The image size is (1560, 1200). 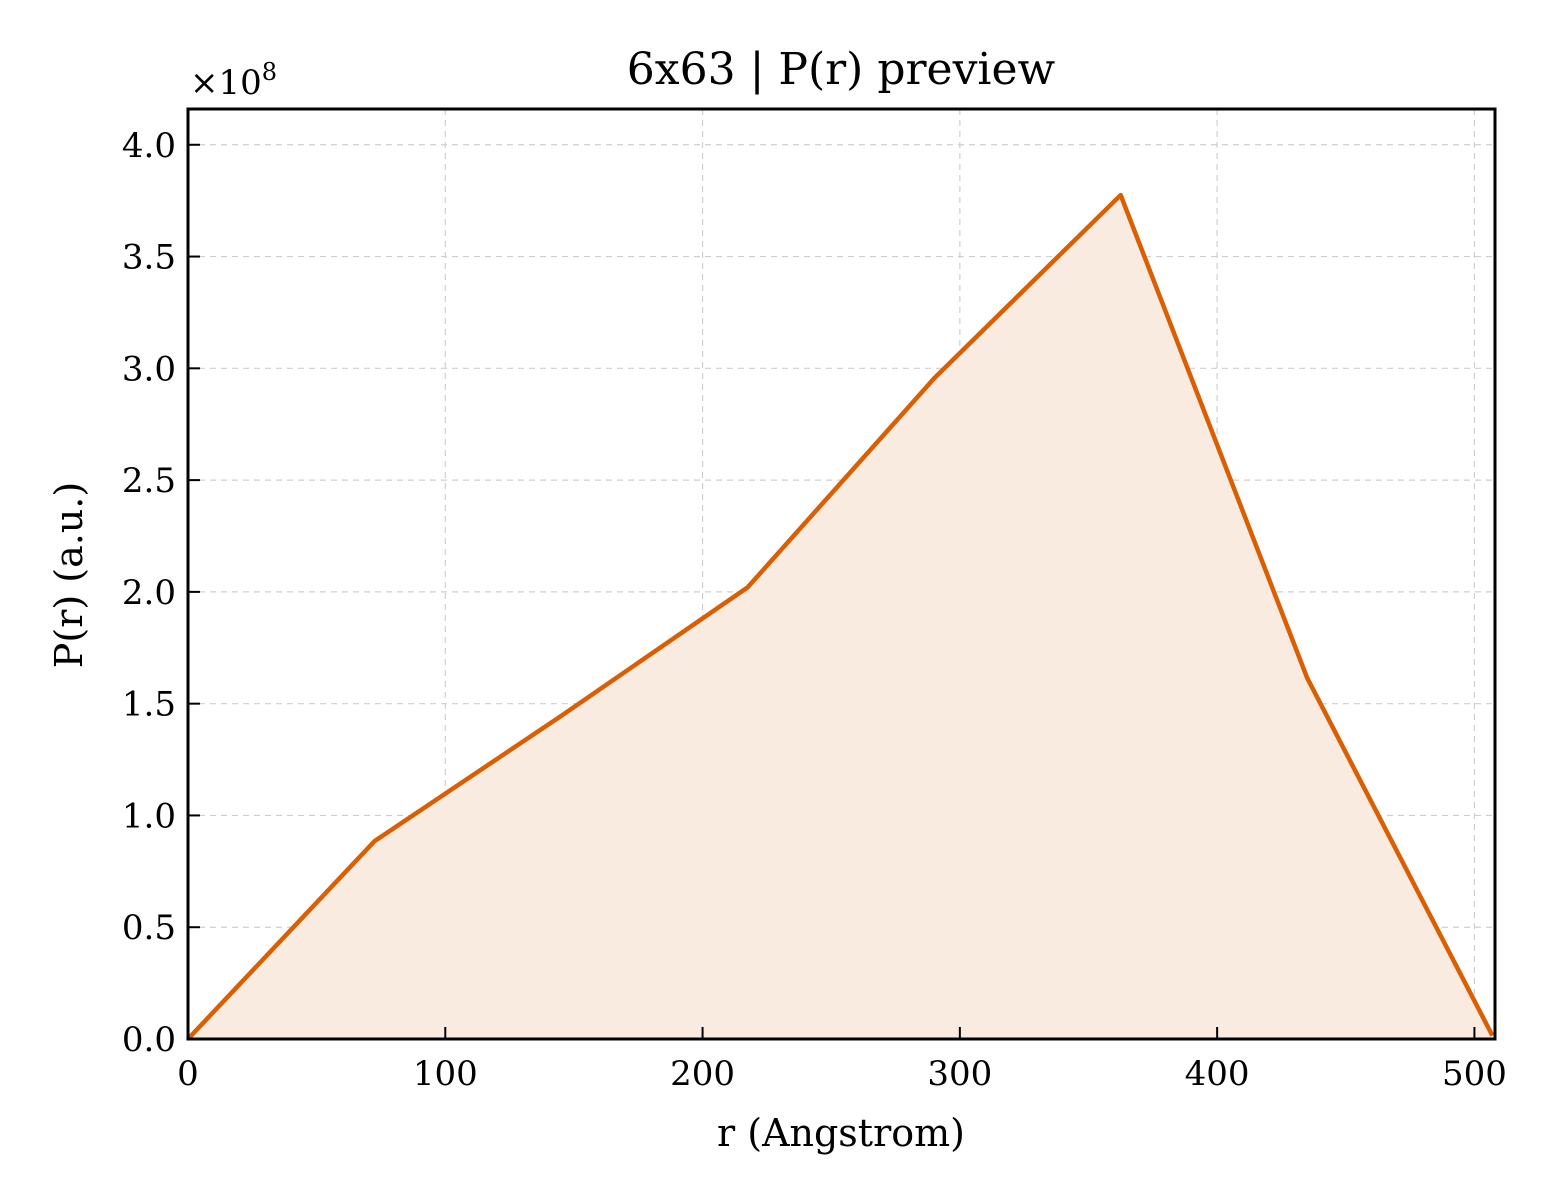 What do you see at coordinates (702, 1074) in the screenshot?
I see `x-tick-label: 200` at bounding box center [702, 1074].